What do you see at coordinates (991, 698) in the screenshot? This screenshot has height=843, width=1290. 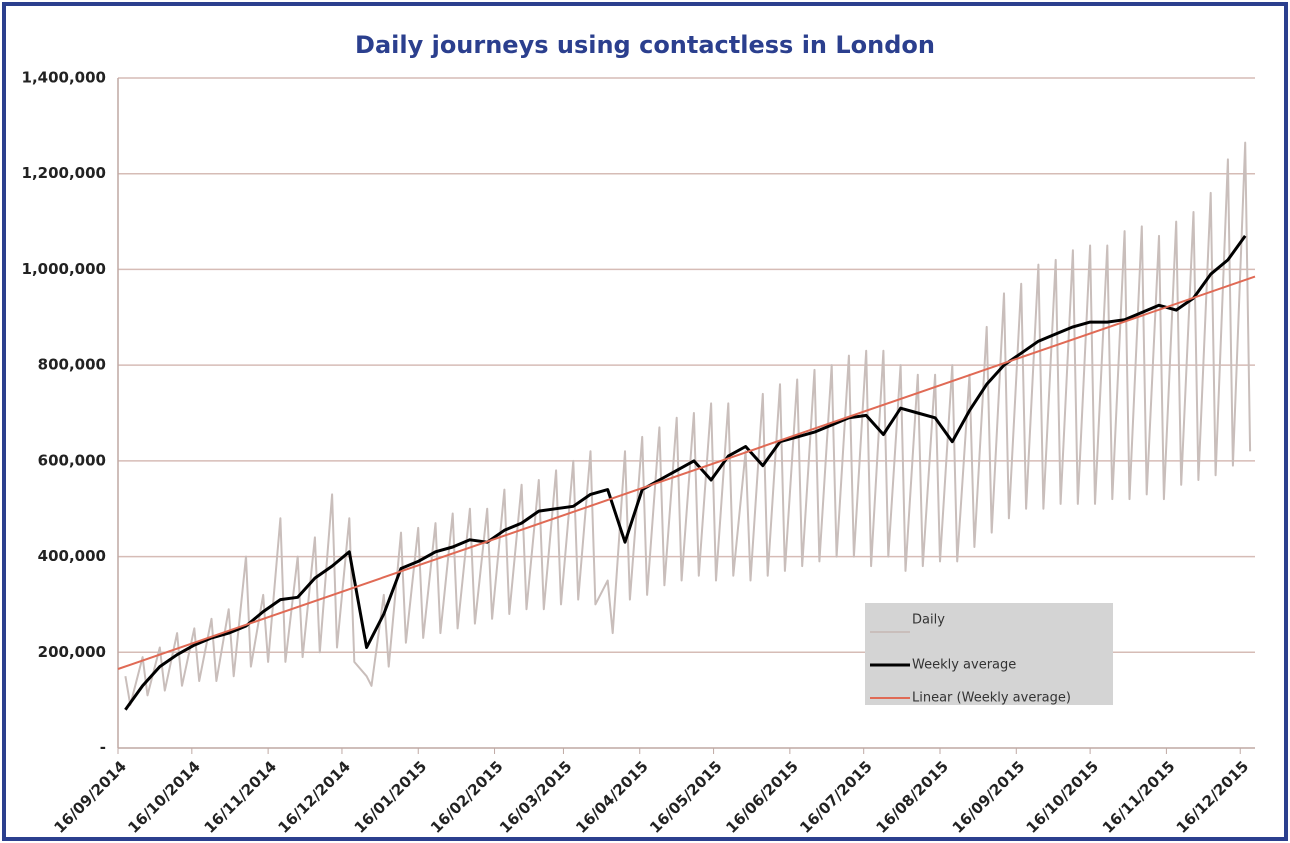 I see `legend-label: Linear (Weekly average)` at bounding box center [991, 698].